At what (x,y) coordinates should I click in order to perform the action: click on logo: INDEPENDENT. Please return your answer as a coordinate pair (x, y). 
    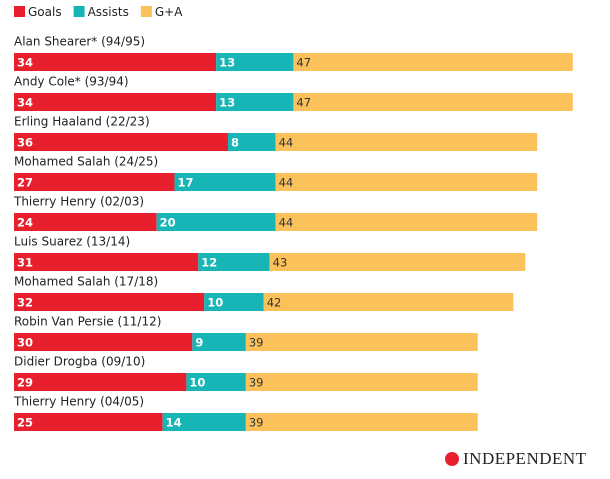
    Looking at the image, I should click on (516, 458).